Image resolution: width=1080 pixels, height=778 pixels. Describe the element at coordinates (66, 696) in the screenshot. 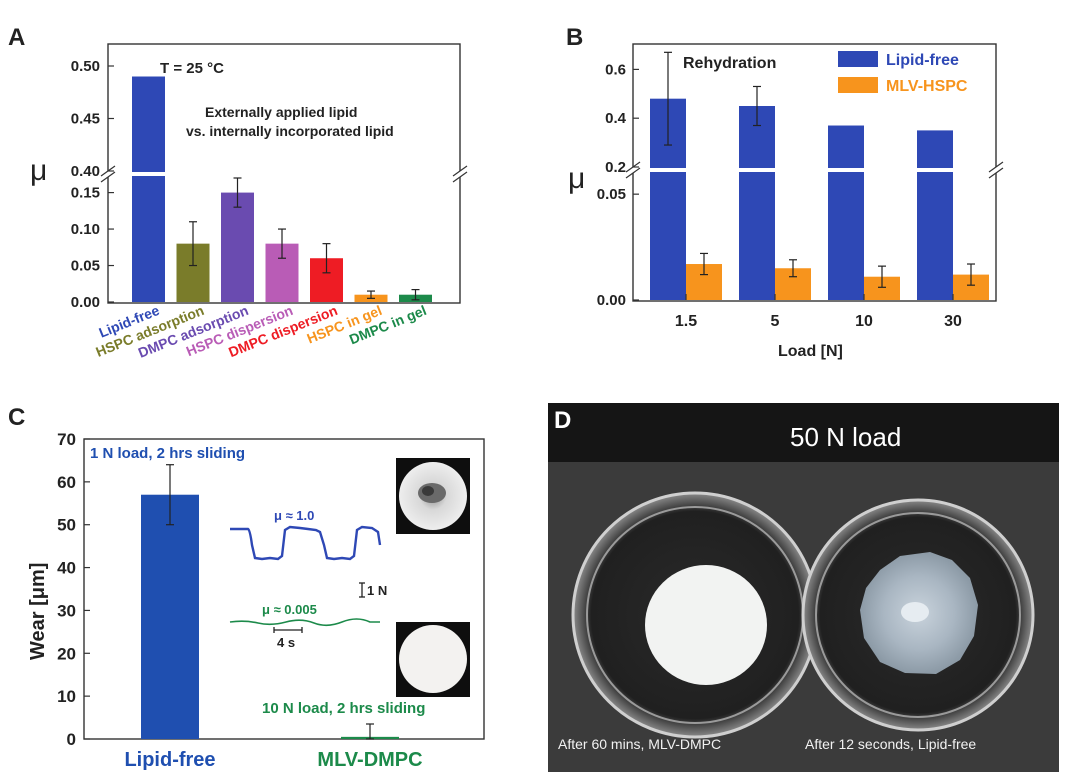

I see `panel-c-tick-label: 10` at that location.